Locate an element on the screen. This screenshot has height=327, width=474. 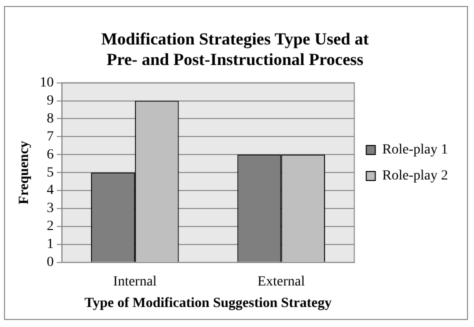
legend-label: Role-play 1 is located at coordinates (415, 150).